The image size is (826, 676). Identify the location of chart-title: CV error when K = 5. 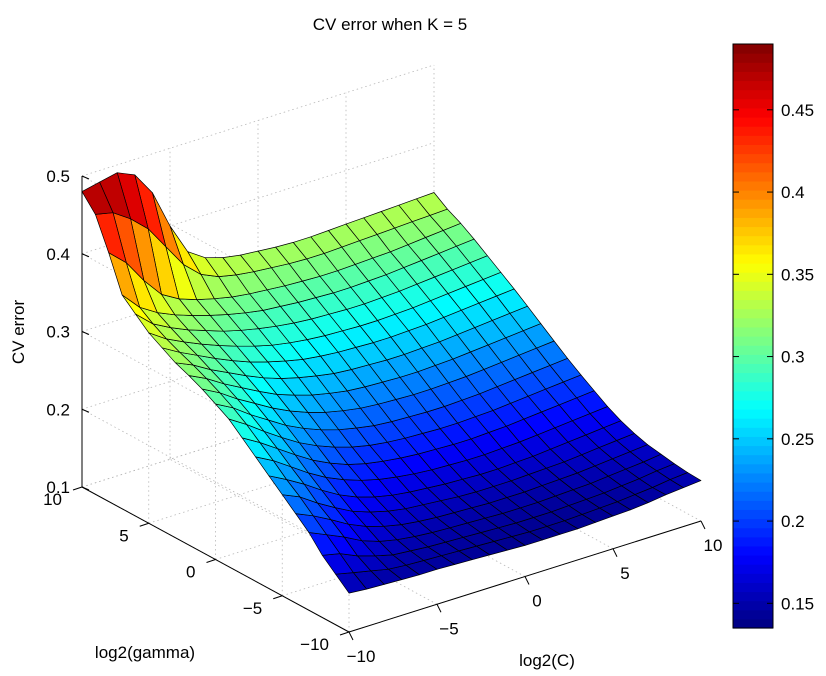
(390, 24).